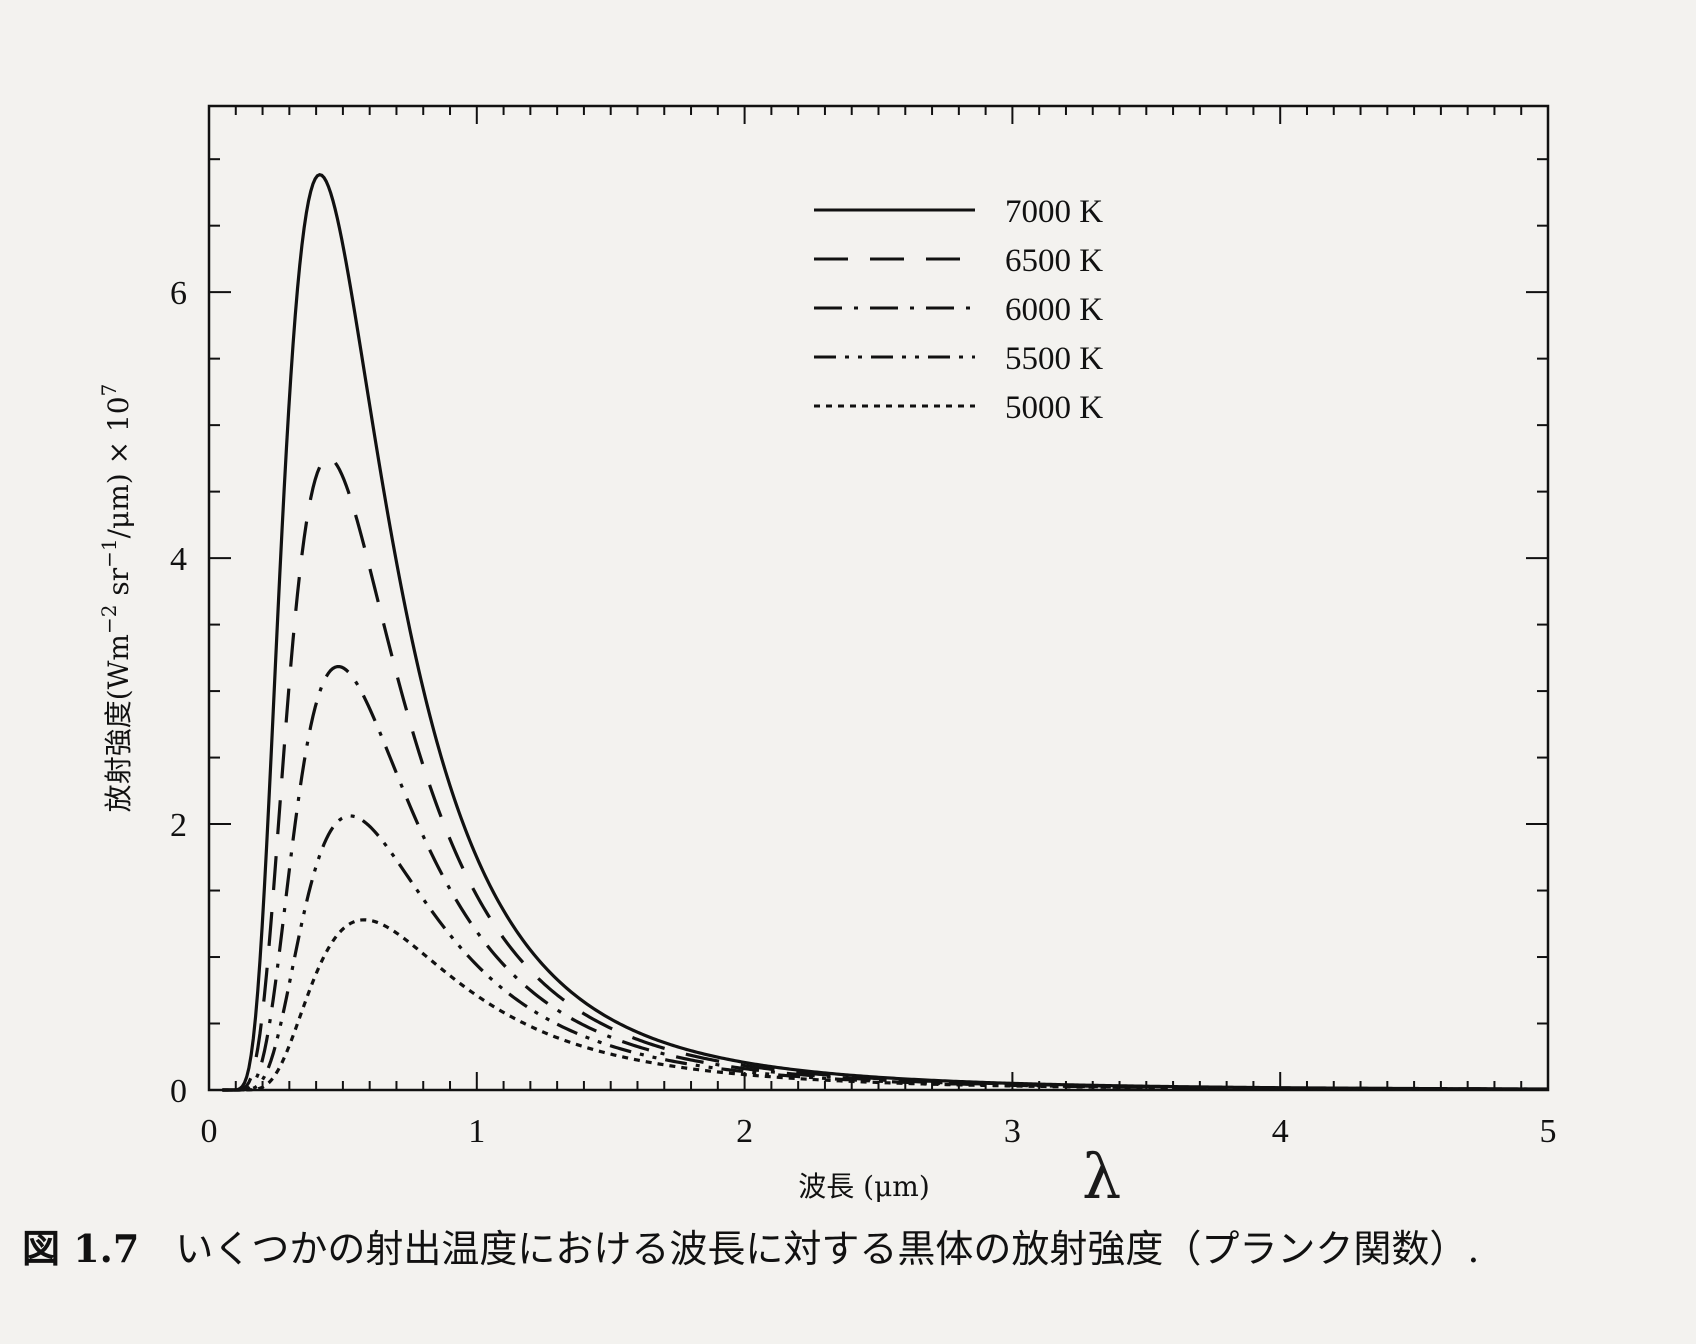 The width and height of the screenshot is (1696, 1344). I want to click on y-axis-title-mid: sr, so click(118, 585).